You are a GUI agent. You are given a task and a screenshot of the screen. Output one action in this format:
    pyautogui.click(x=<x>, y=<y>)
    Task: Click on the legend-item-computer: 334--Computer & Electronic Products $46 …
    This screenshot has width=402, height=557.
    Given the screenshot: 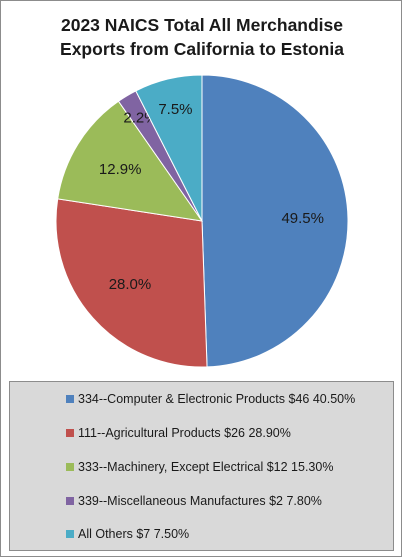 What is the action you would take?
    pyautogui.click(x=210, y=399)
    